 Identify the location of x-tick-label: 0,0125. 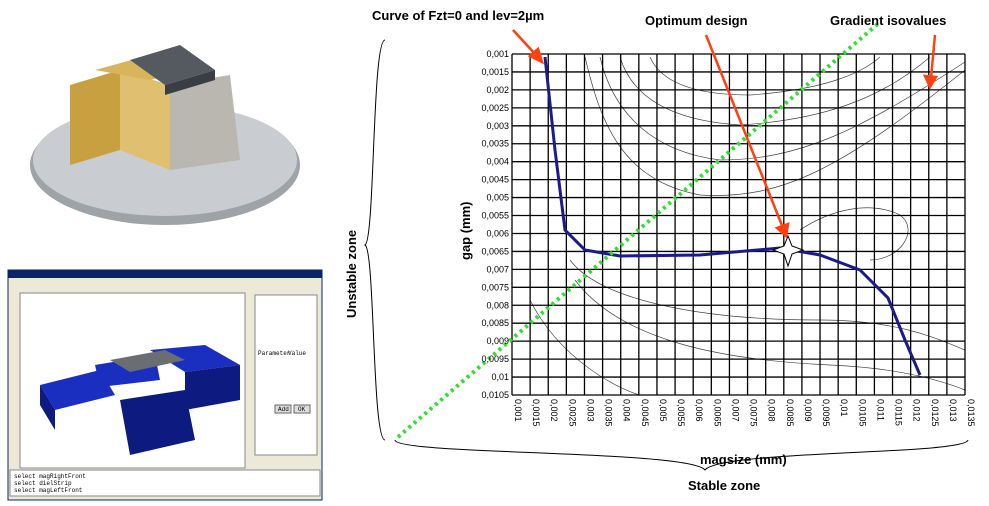
(935, 413).